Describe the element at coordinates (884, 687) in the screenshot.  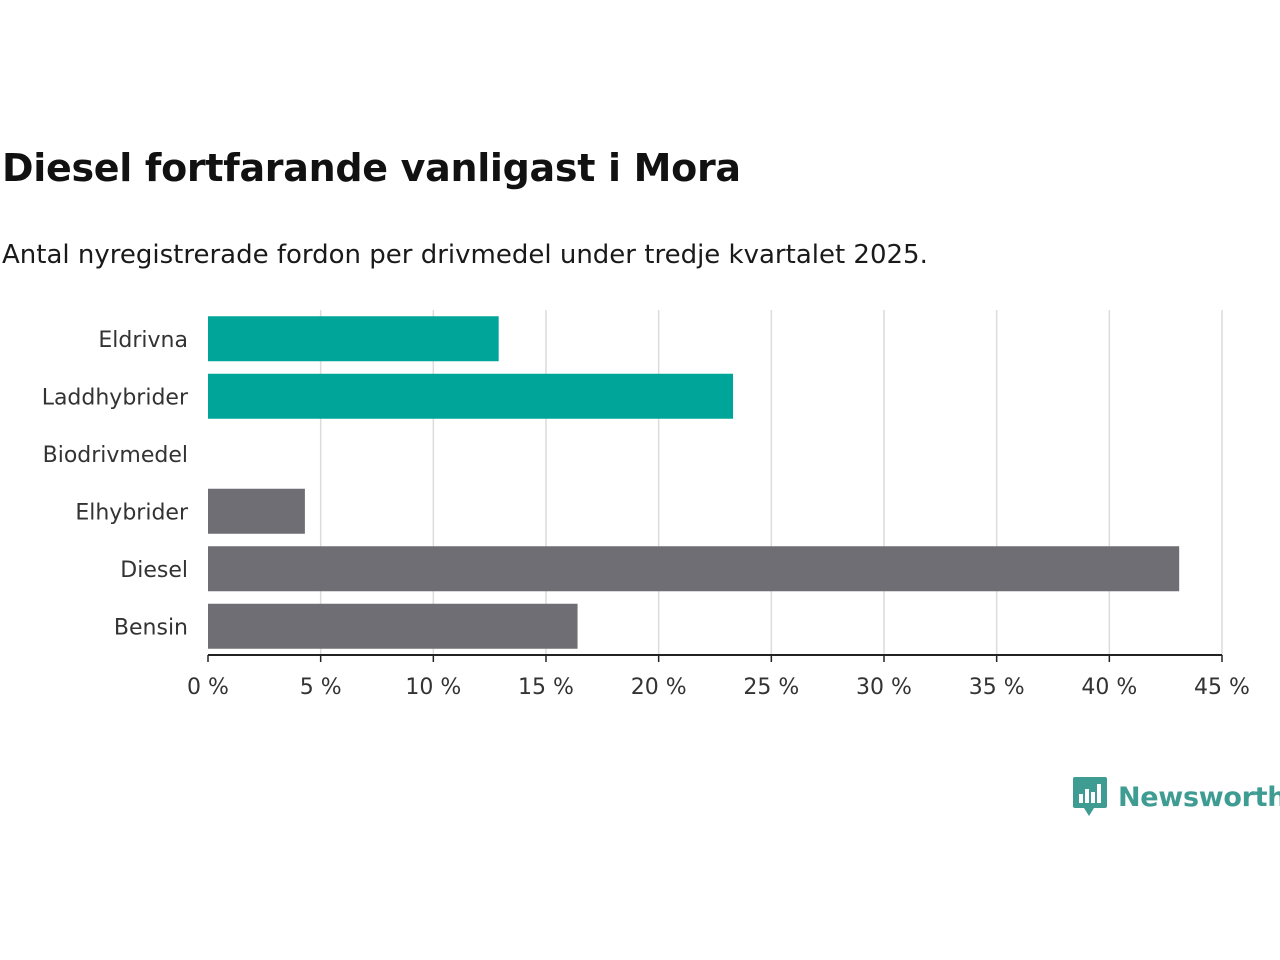
I see `x-tick-label: 30 %` at that location.